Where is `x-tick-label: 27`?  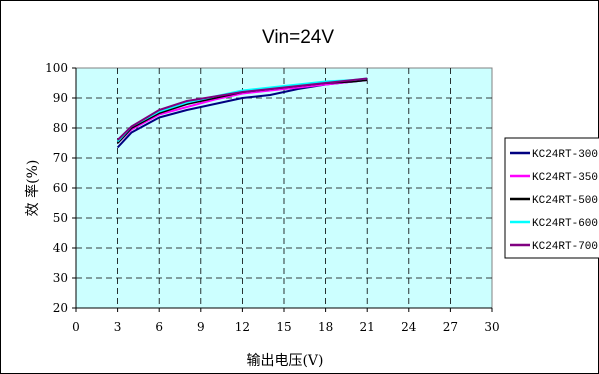
x-tick-label: 27 is located at coordinates (450, 327).